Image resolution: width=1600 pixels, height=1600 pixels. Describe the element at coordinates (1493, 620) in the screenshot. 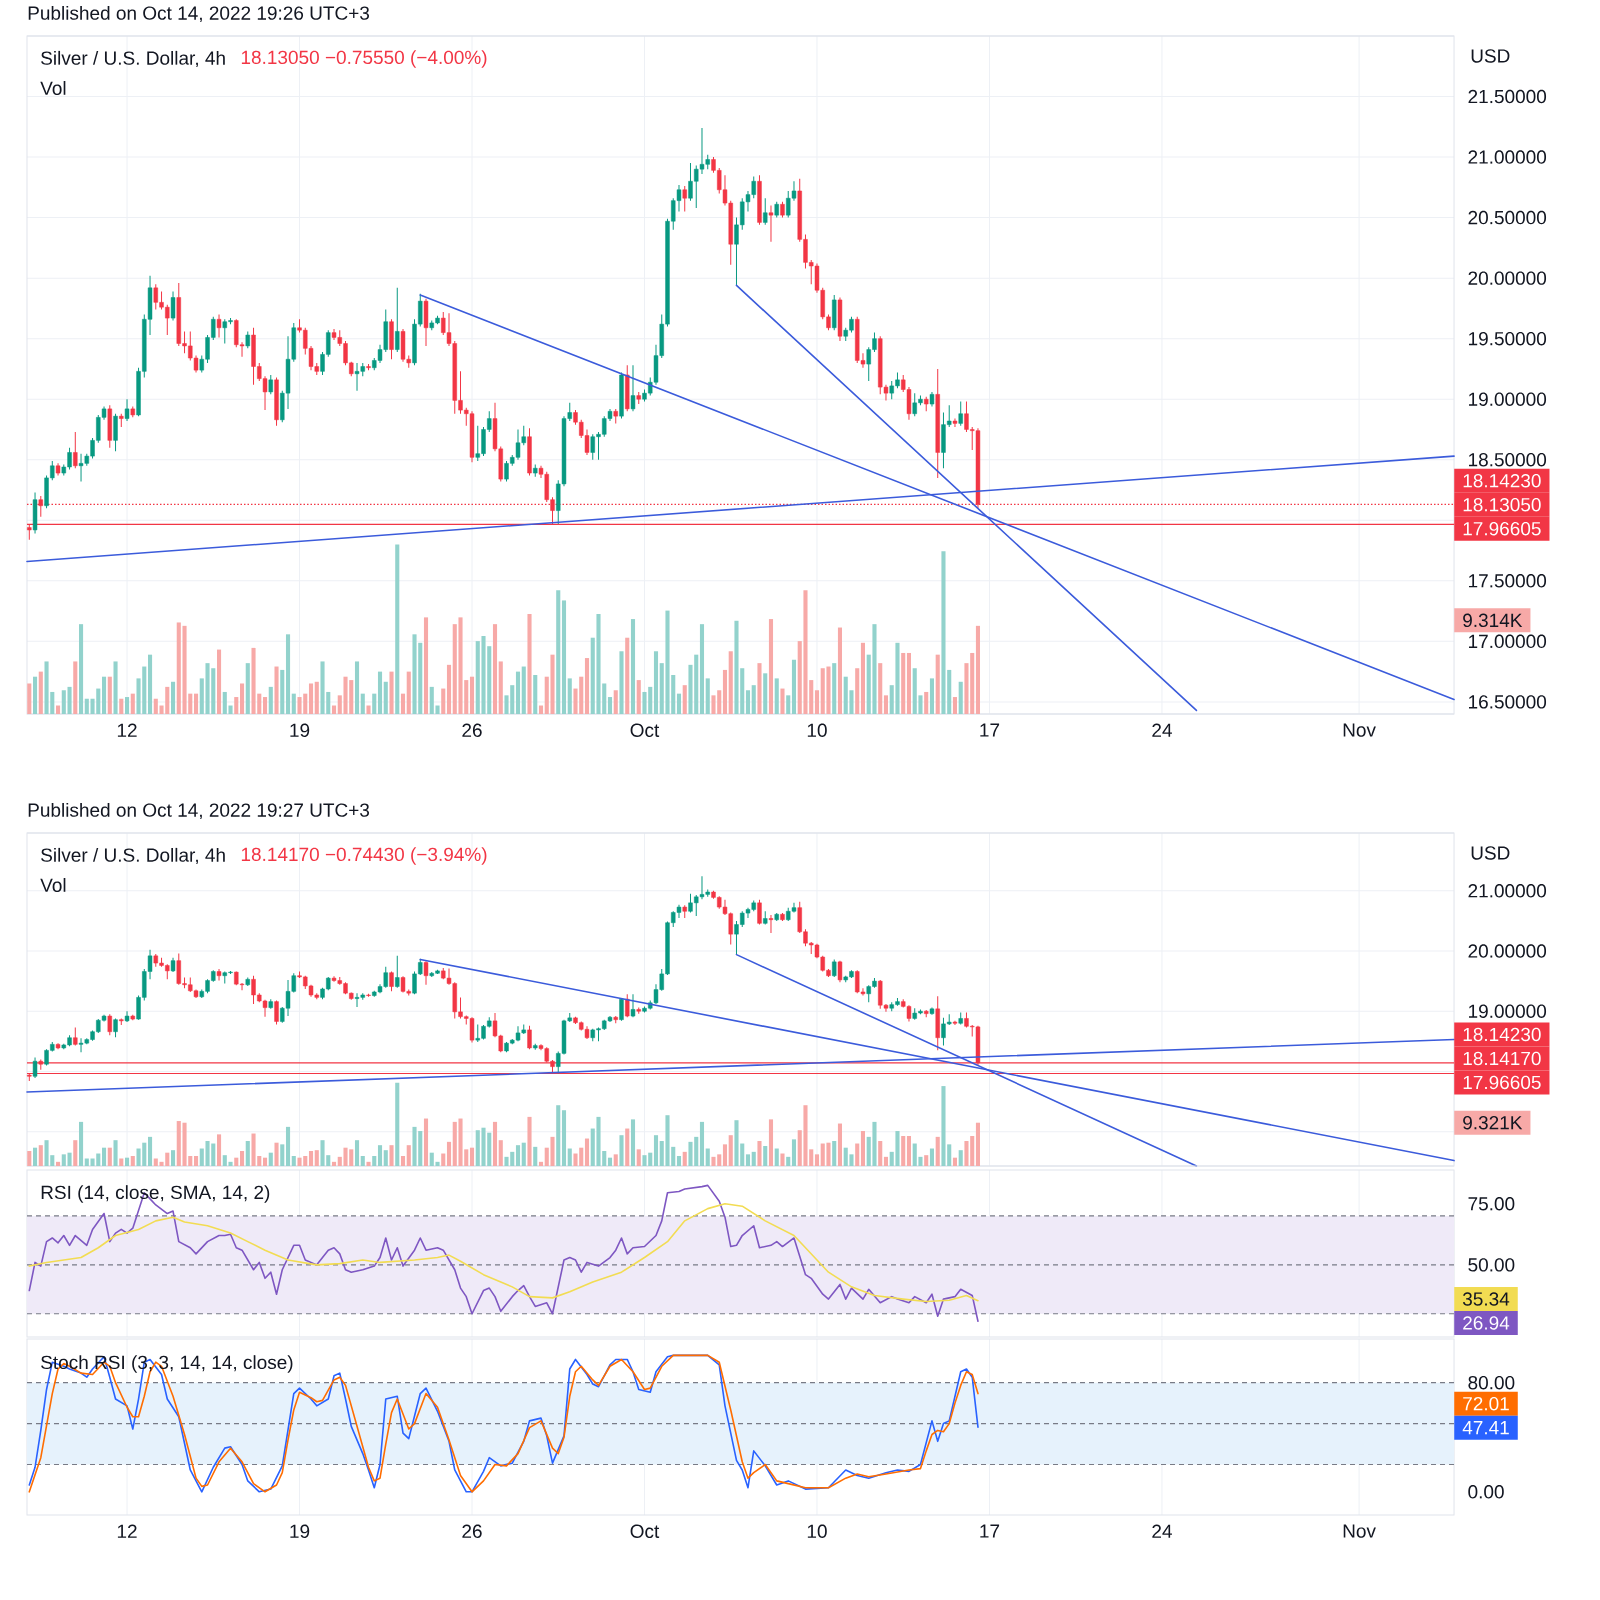

I see `text: 9.314K` at that location.